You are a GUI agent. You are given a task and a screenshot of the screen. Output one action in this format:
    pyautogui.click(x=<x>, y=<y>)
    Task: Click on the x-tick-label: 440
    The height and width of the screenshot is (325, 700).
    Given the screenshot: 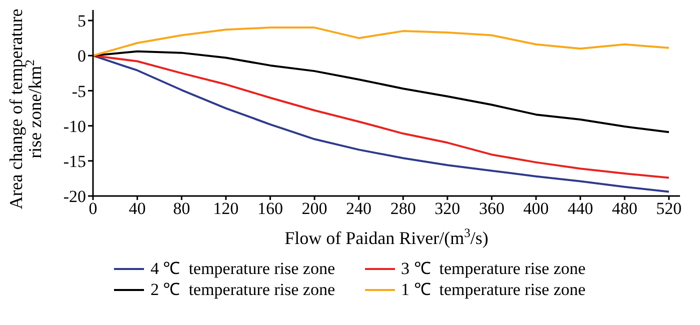 What is the action you would take?
    pyautogui.click(x=581, y=208)
    